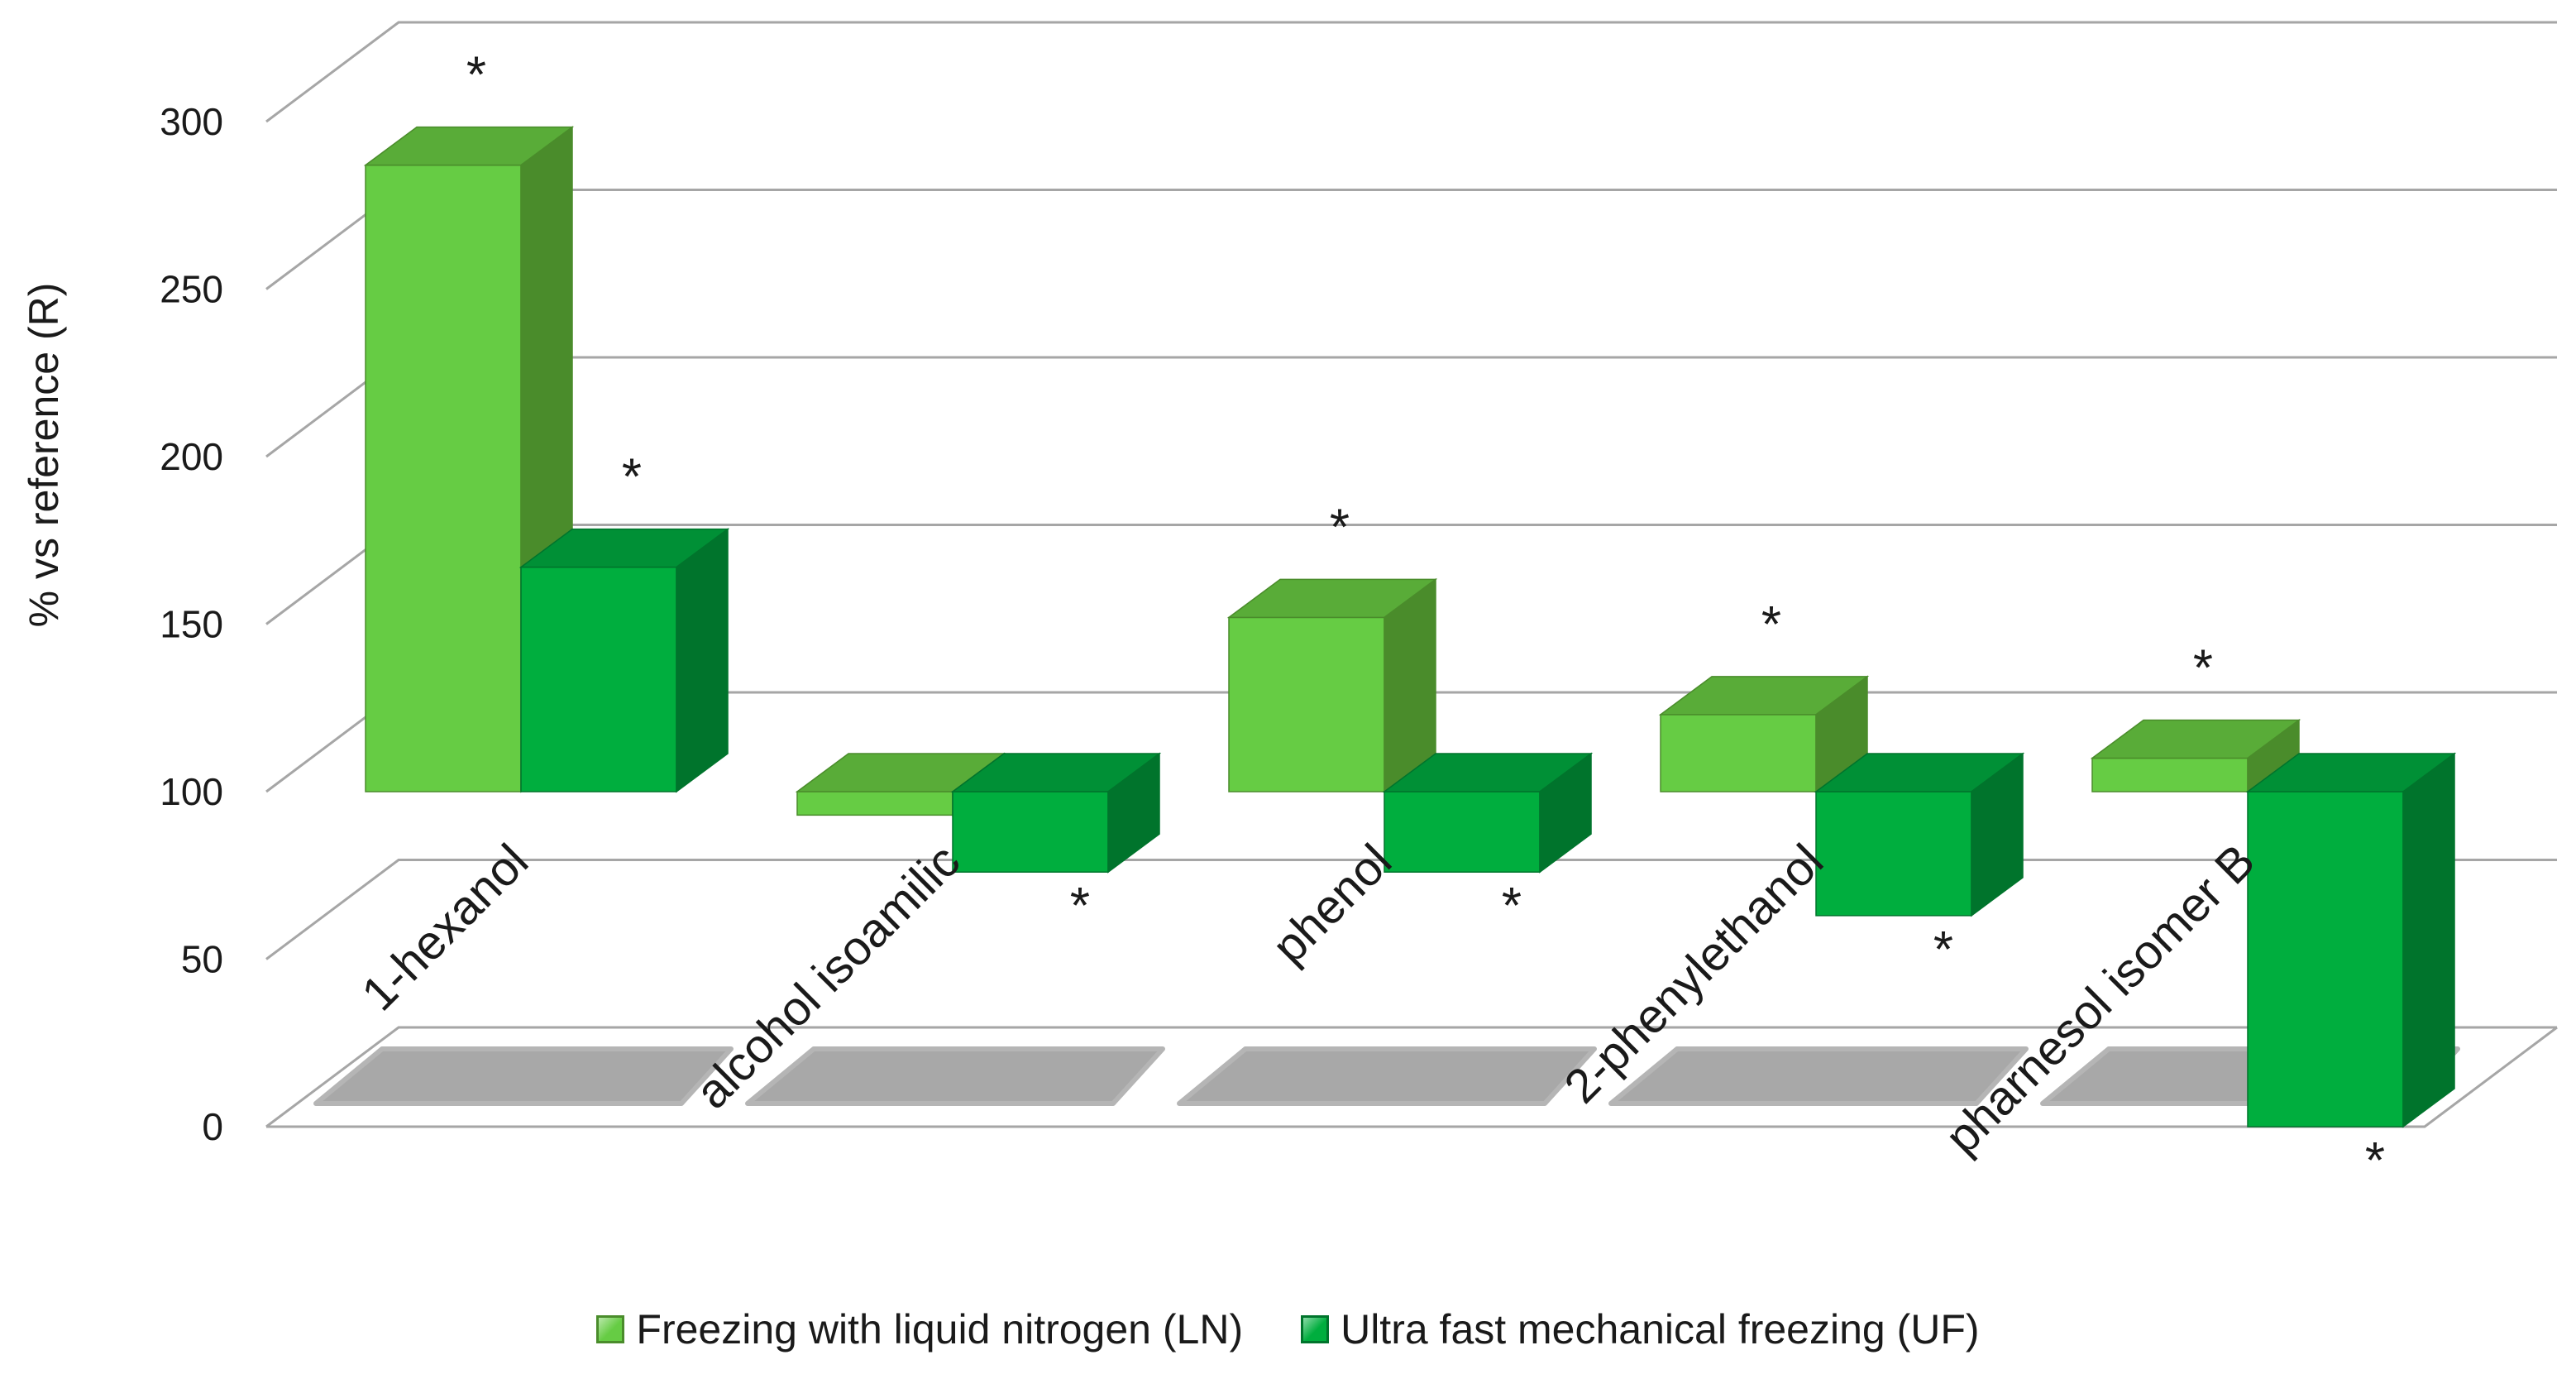  I want to click on floor-edge, so click(1412, 1077).